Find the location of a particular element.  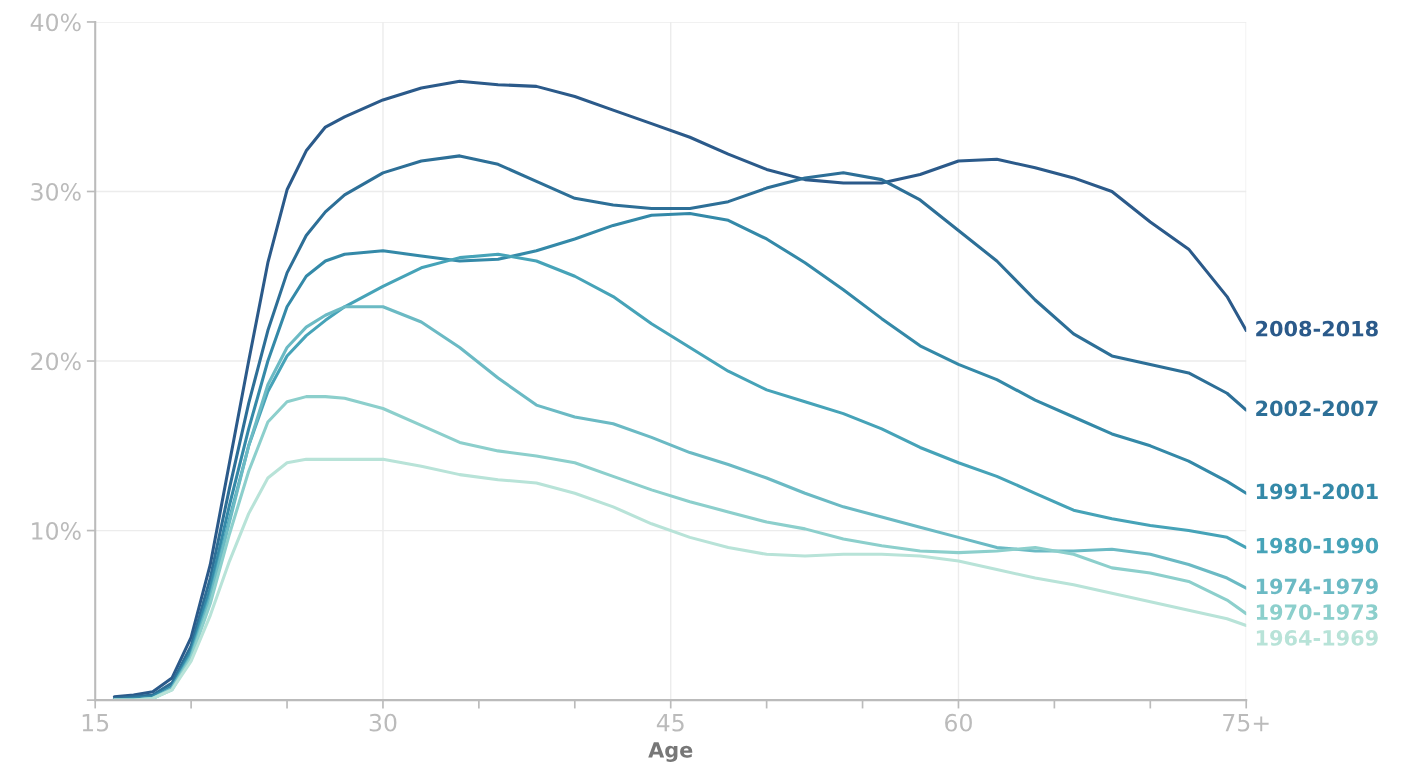

y-tick-label: 30% is located at coordinates (56, 191).